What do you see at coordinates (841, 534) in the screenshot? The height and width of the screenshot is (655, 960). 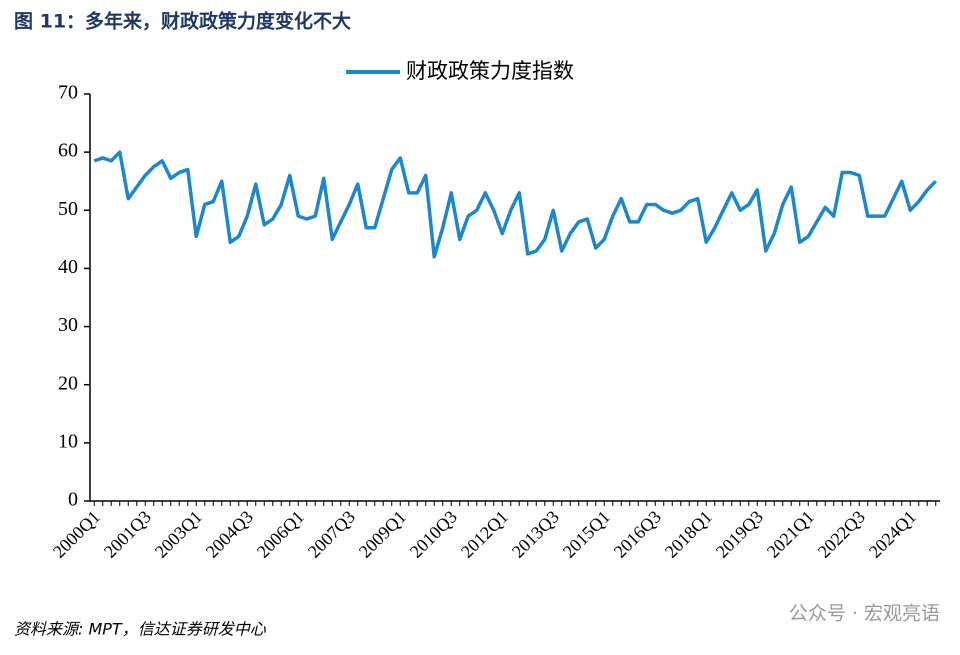 I see `x-tick-label: 2022Q3` at bounding box center [841, 534].